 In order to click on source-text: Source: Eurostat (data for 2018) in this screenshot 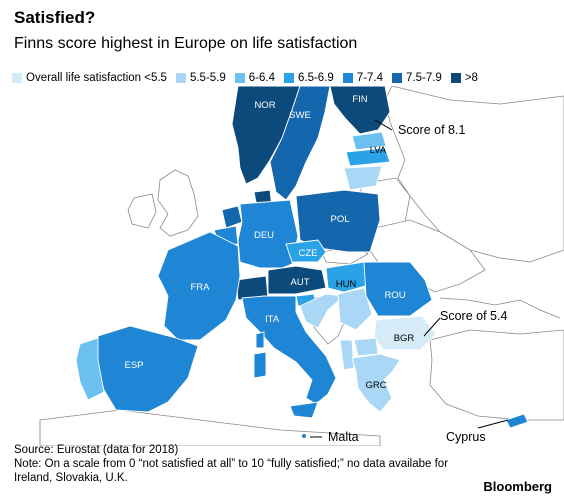, I will do `click(96, 450)`.